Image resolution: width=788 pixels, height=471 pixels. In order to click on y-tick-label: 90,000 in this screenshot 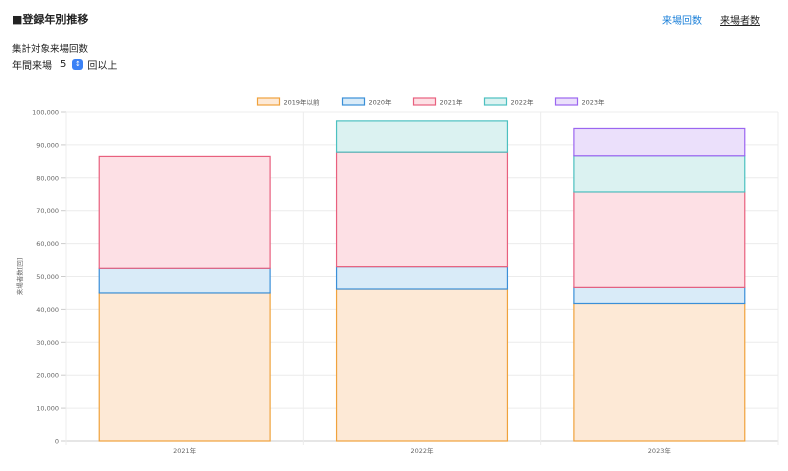, I will do `click(47, 145)`.